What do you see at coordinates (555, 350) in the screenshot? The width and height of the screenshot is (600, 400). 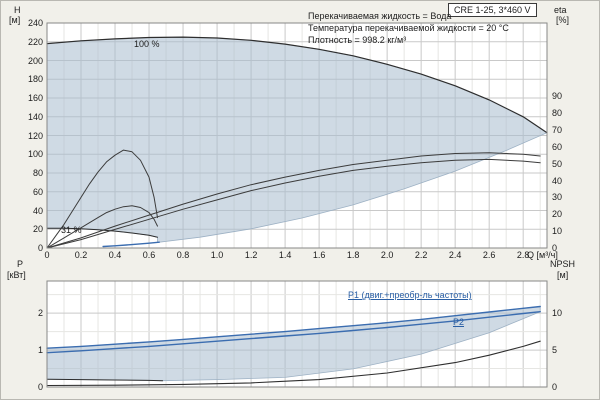 I see `npsh-axis-tick-label: 5` at bounding box center [555, 350].